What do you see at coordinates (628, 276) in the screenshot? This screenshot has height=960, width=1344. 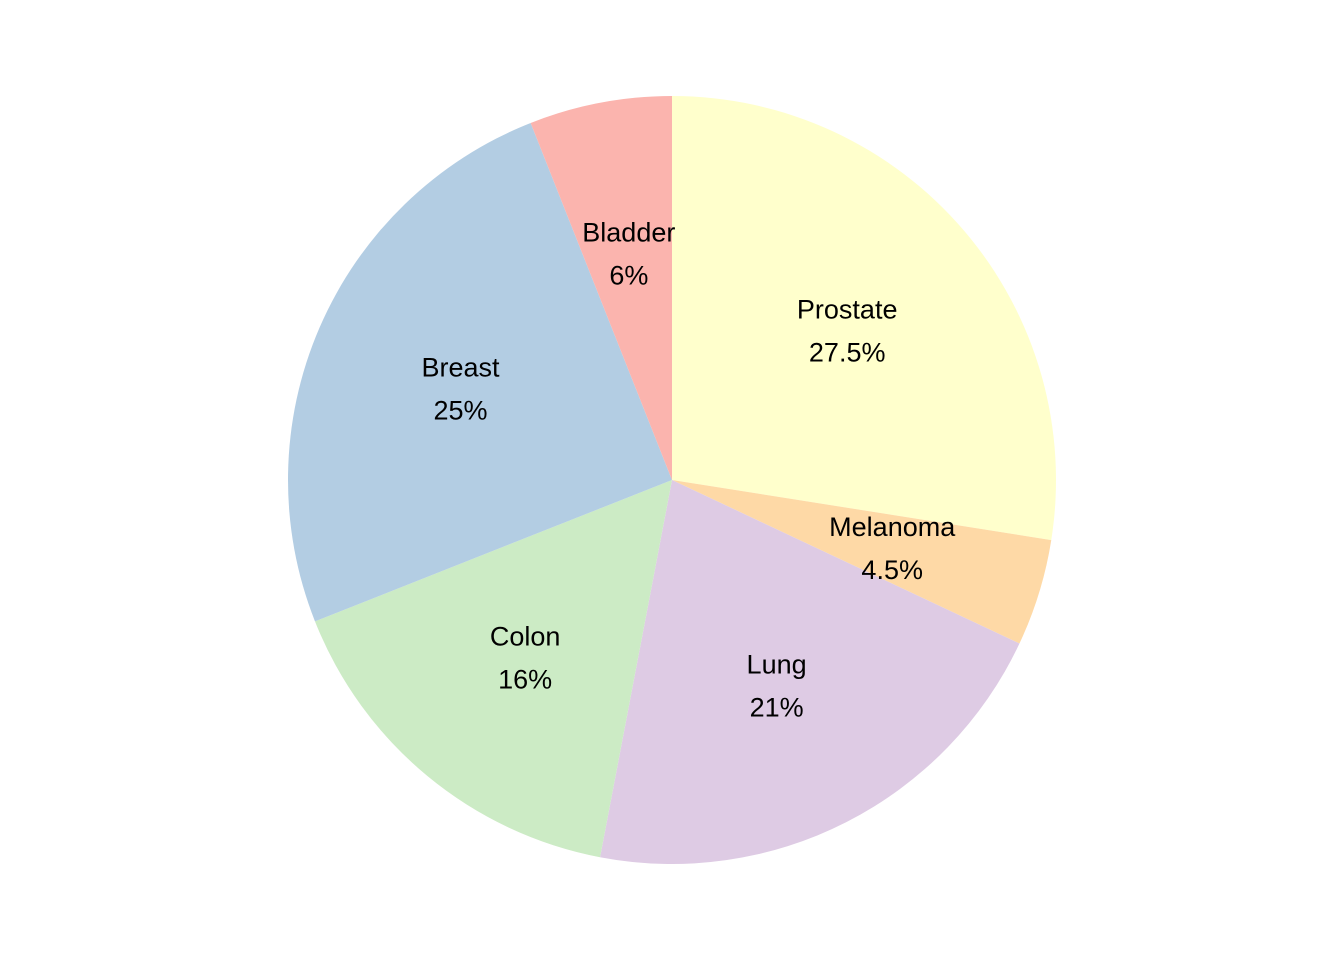 I see `slice-value-label-bladder: 6%` at bounding box center [628, 276].